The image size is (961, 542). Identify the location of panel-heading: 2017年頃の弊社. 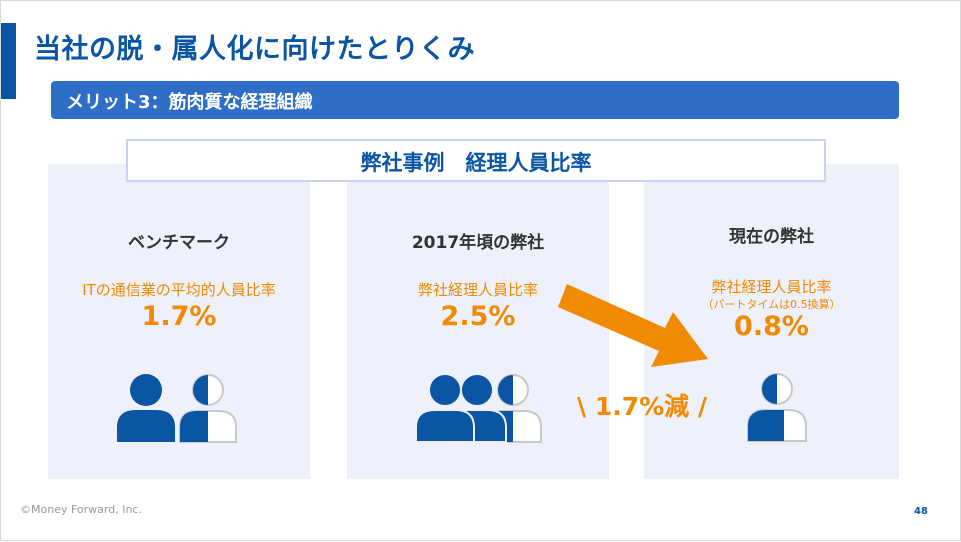
(478, 243).